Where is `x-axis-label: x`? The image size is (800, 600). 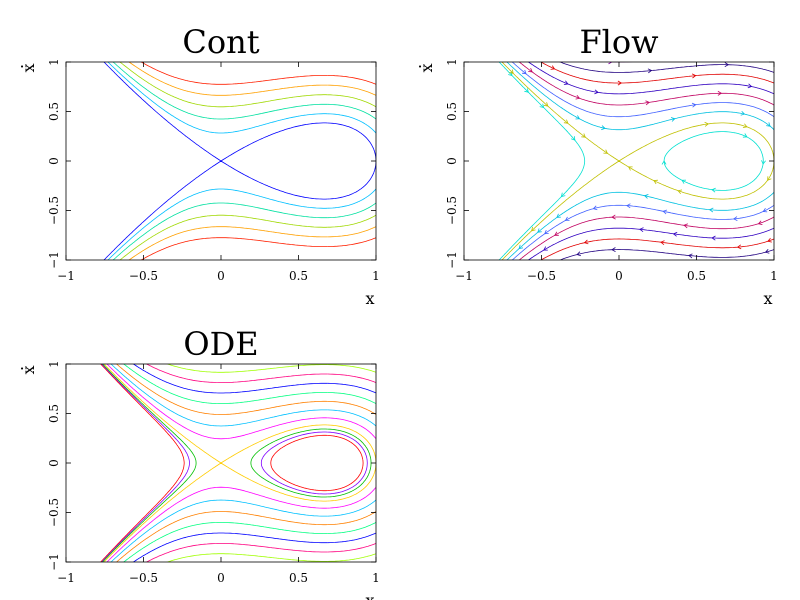
x-axis-label: x is located at coordinates (369, 298).